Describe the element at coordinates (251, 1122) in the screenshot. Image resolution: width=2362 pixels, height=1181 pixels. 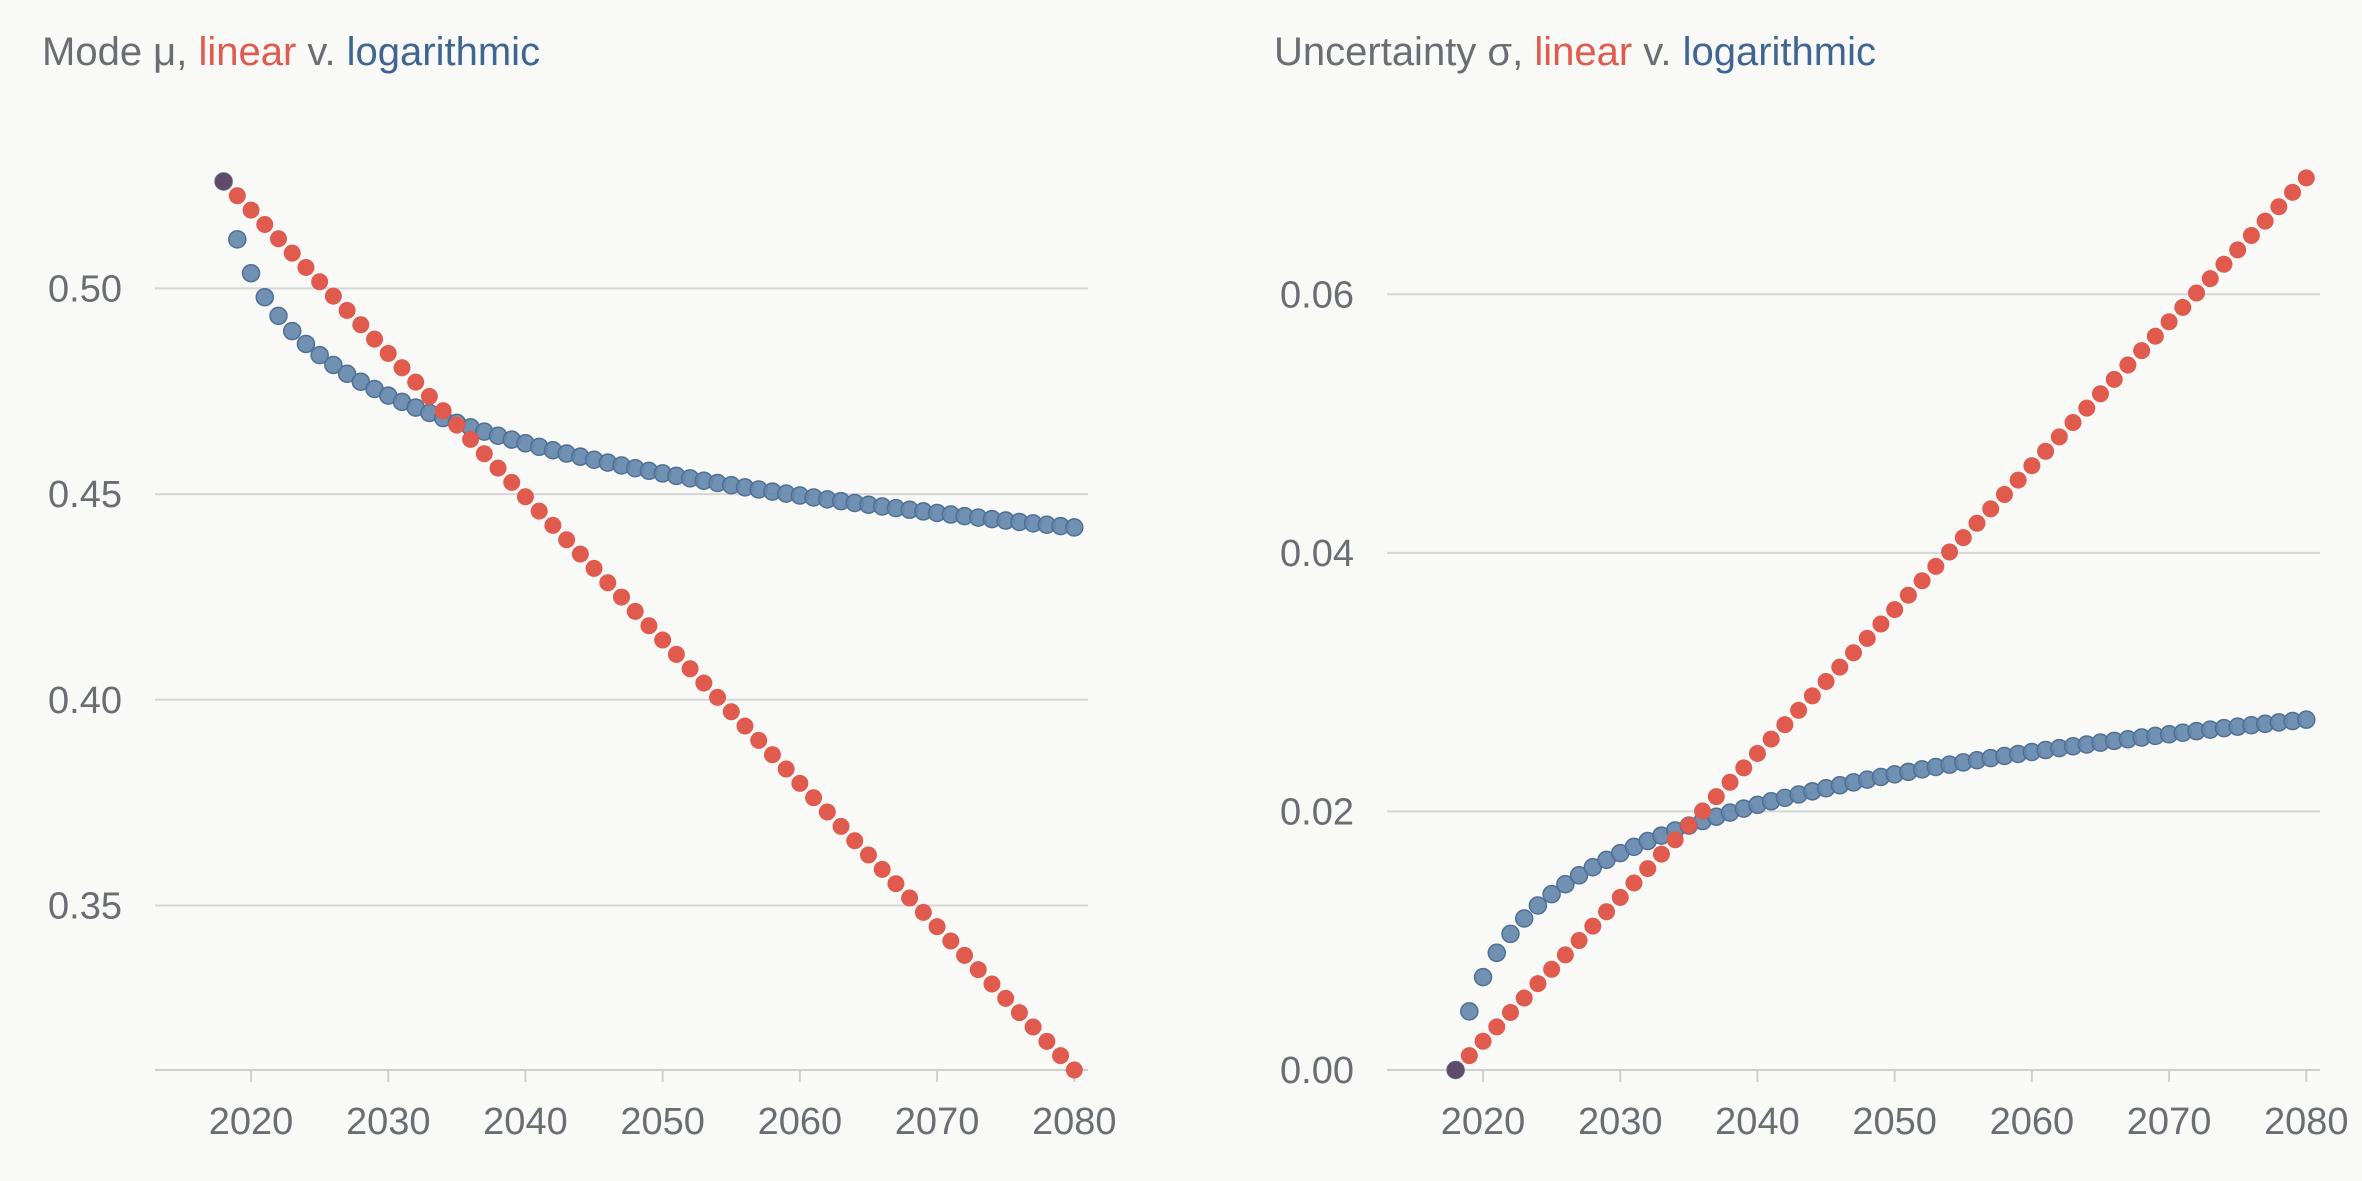
I see `x-tick-label: 2020` at that location.